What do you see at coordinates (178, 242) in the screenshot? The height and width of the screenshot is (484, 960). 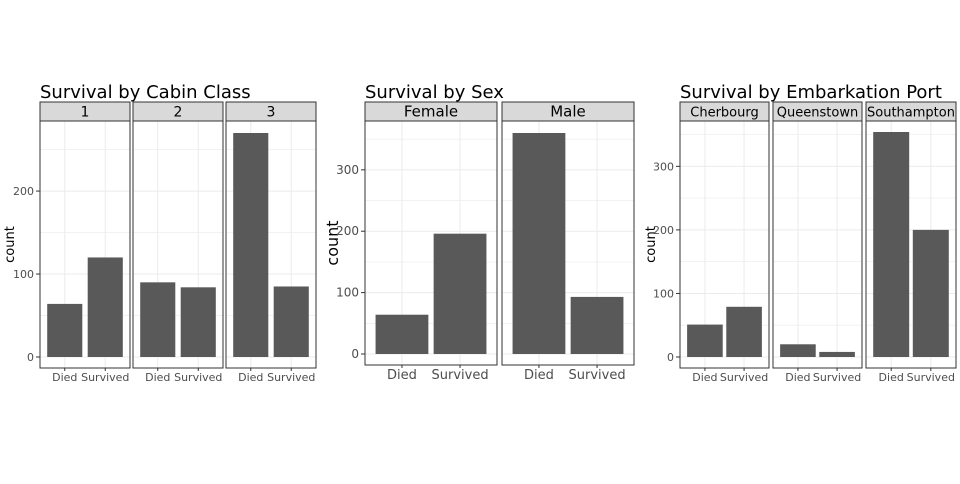 I see `facet-panel: 2 Died Survived` at bounding box center [178, 242].